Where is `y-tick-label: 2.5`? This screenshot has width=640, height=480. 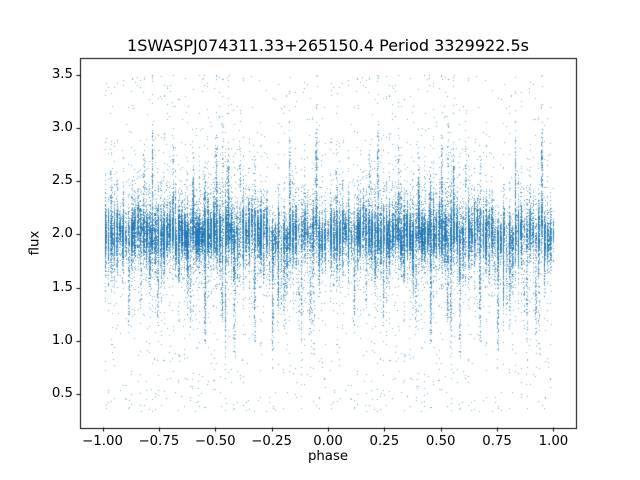
y-tick-label: 2.5 is located at coordinates (62, 181).